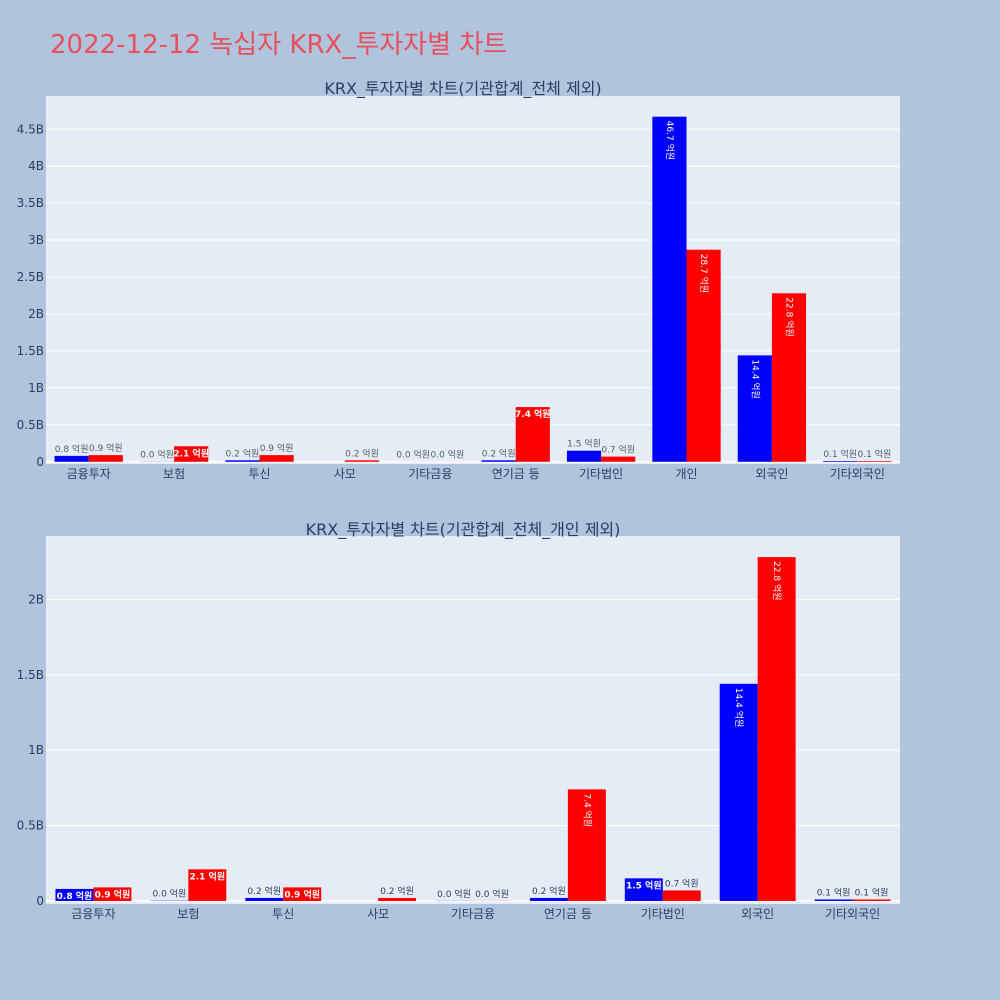  I want to click on page-title: 2022-12-12 녹십자 KRX_투자자별 차트, so click(279, 45).